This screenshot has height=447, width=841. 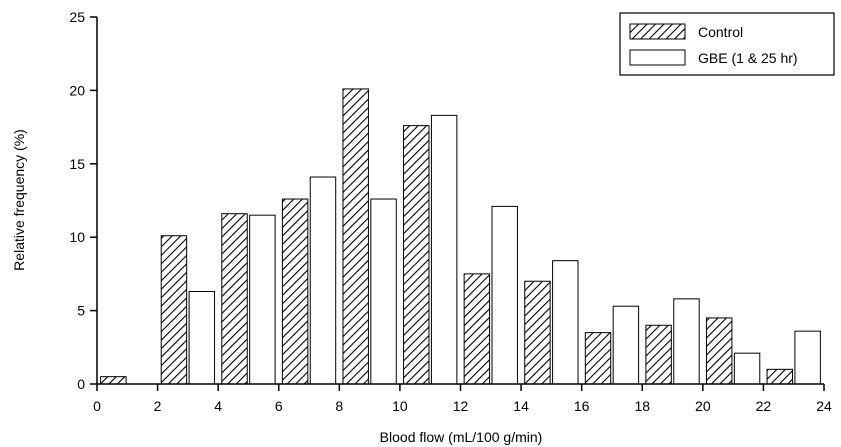 I want to click on x-tick-label: 8, so click(x=339, y=406).